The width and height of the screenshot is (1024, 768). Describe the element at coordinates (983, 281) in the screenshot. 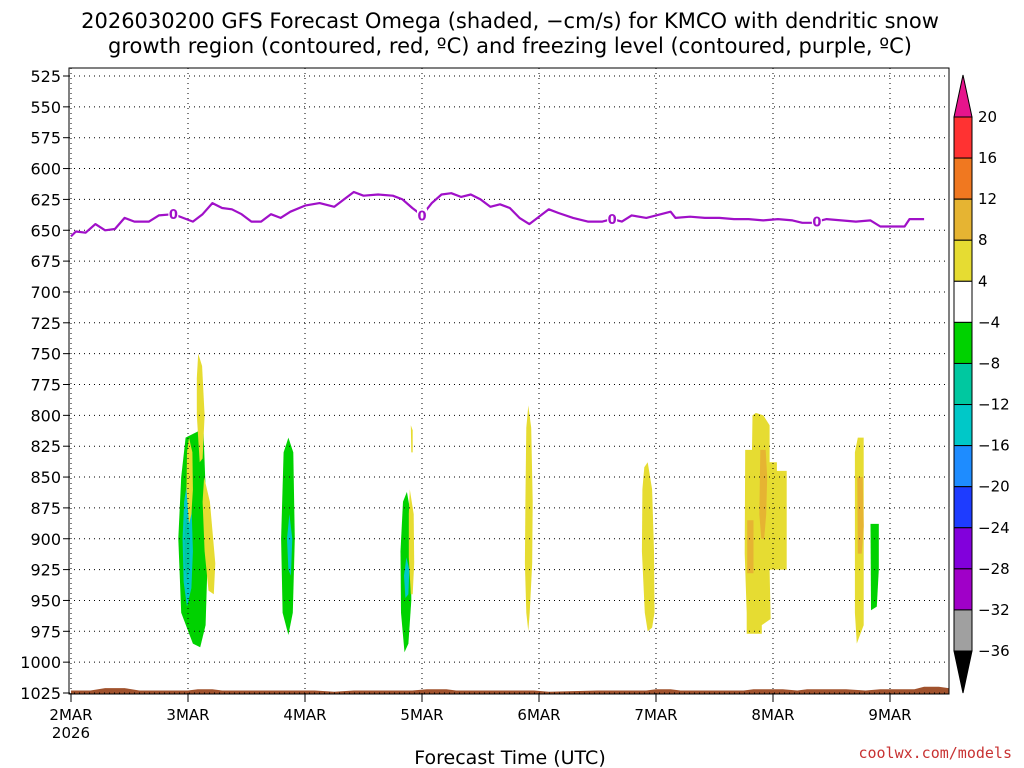

I see `colorbar-label: 4` at that location.